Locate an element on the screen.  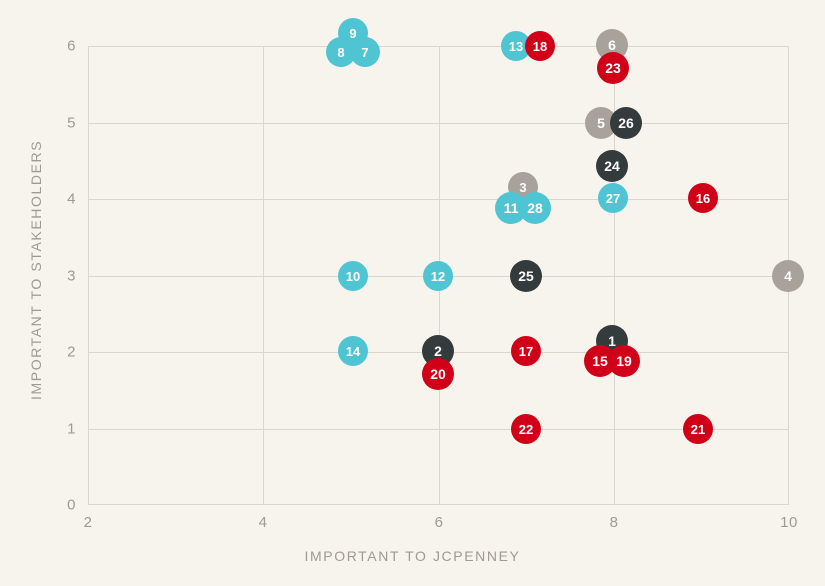
data-point-label: 22 is located at coordinates (526, 429).